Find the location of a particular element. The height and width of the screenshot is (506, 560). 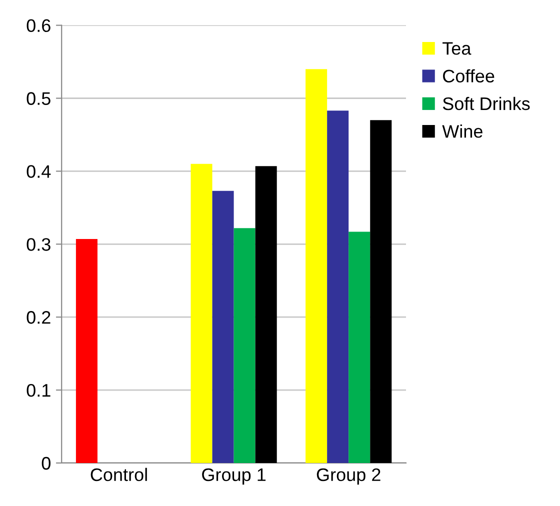

x-tick-label: Group 2 is located at coordinates (348, 476).